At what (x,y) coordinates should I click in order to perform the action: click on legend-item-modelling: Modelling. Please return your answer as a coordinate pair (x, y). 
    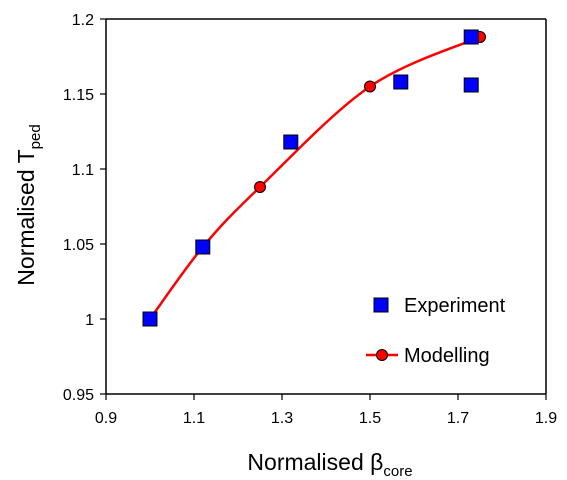
    Looking at the image, I should click on (428, 356).